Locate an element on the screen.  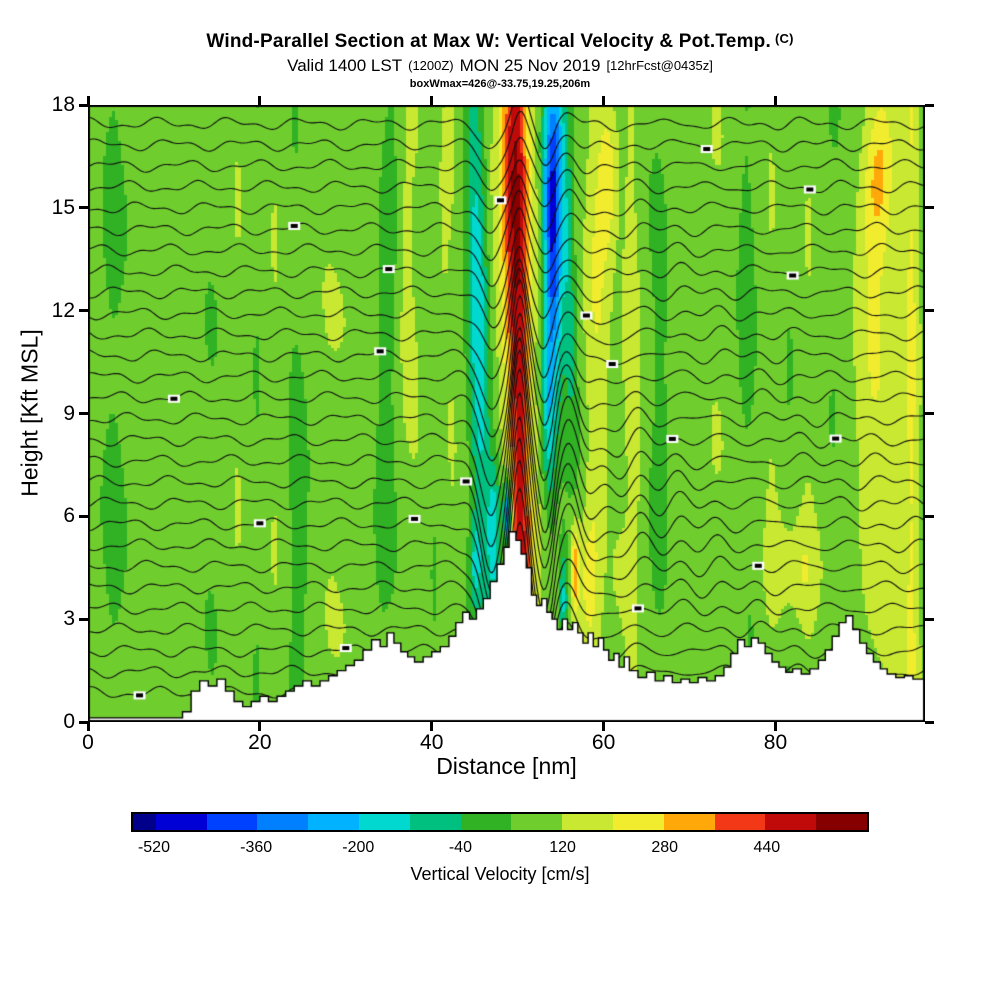
colorbar-tick-label: -360 is located at coordinates (256, 847).